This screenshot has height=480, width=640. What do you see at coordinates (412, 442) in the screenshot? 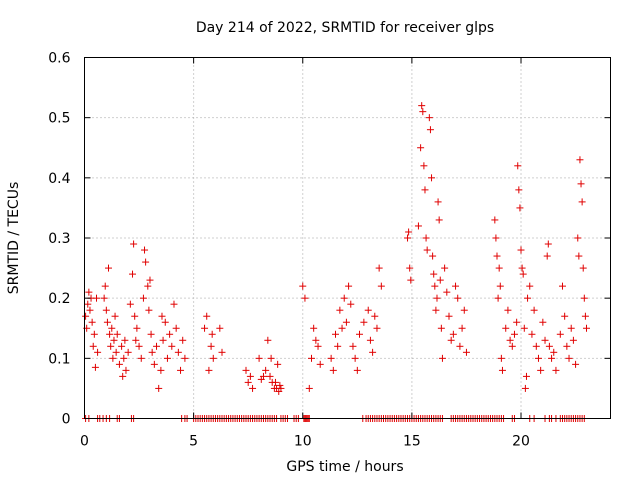
I see `x-tick-label: 15` at bounding box center [412, 442].